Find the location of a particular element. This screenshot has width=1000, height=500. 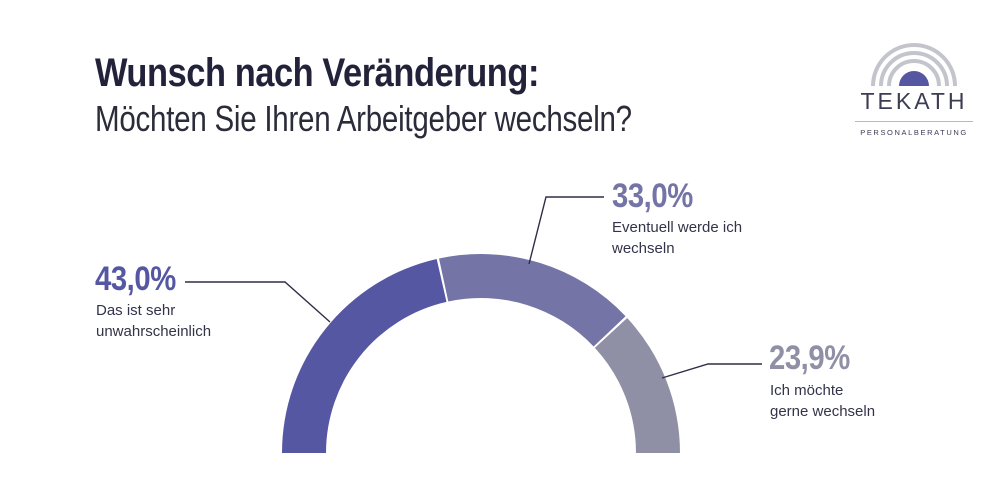

data-label-text-2-1: Eventuell werde ich is located at coordinates (677, 227).